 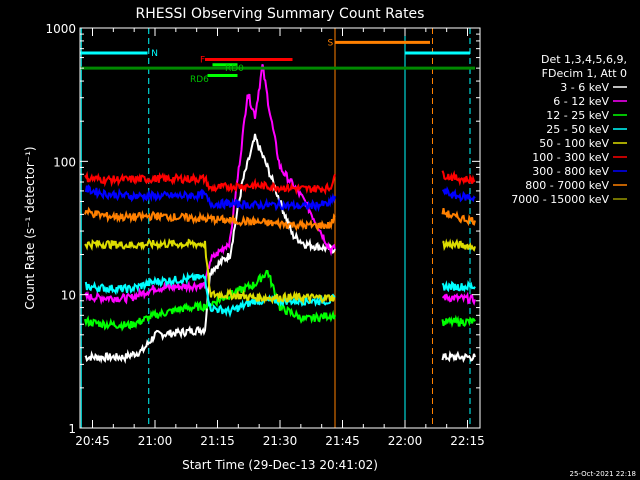 What do you see at coordinates (603, 474) in the screenshot?
I see `footer-timestamp: 25-Oct-2021 22:18` at bounding box center [603, 474].